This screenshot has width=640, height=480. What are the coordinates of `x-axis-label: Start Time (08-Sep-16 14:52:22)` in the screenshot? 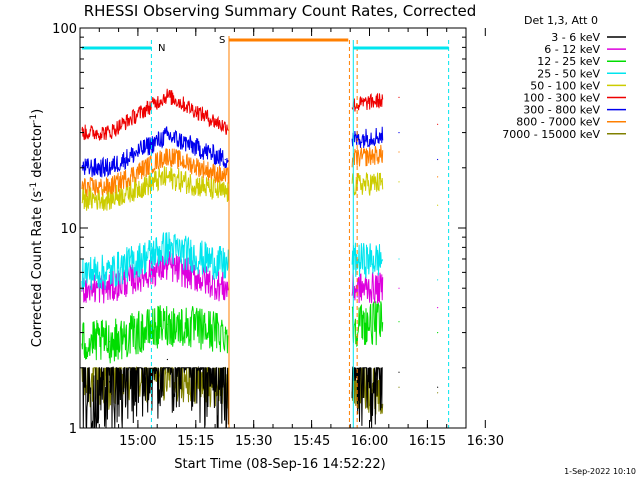 It's located at (279, 464).